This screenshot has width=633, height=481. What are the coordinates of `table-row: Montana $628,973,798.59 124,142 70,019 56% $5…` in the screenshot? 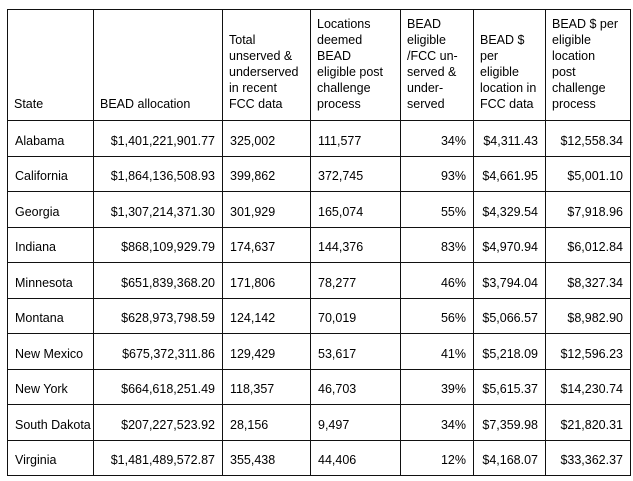 It's located at (319, 315).